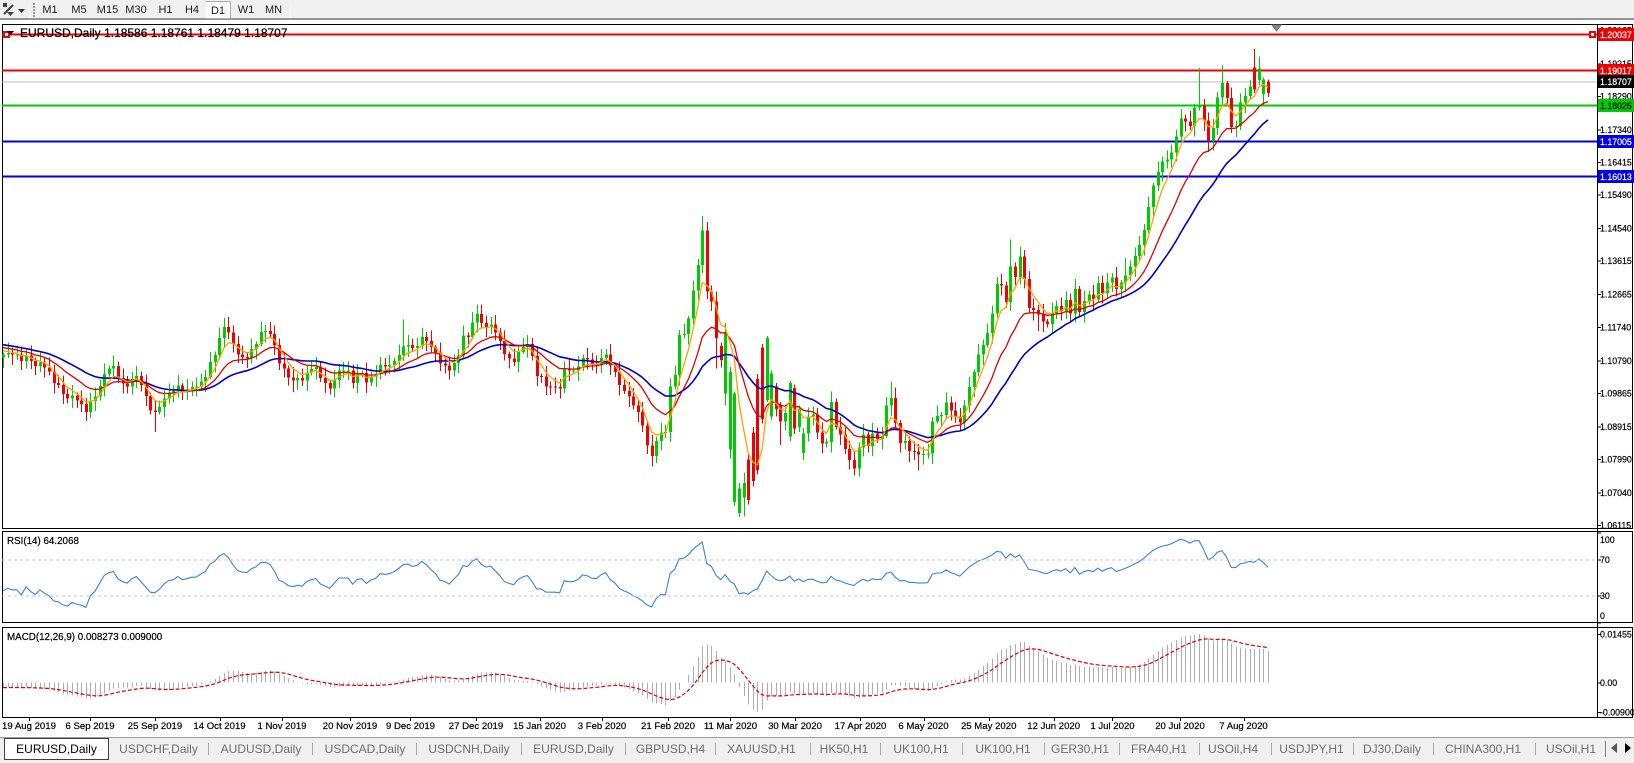  I want to click on svg-text: 1.20037, so click(1616, 35).